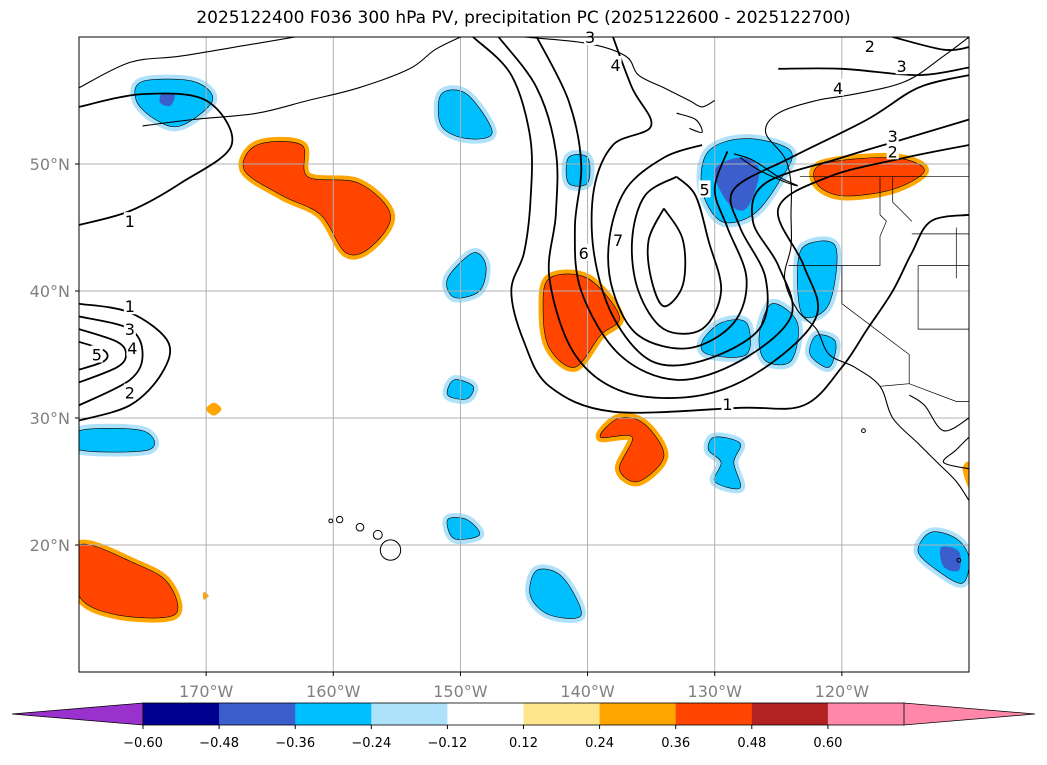 This screenshot has height=765, width=1047. Describe the element at coordinates (969, 714) in the screenshot. I see `colorbar-over-arrow` at that location.